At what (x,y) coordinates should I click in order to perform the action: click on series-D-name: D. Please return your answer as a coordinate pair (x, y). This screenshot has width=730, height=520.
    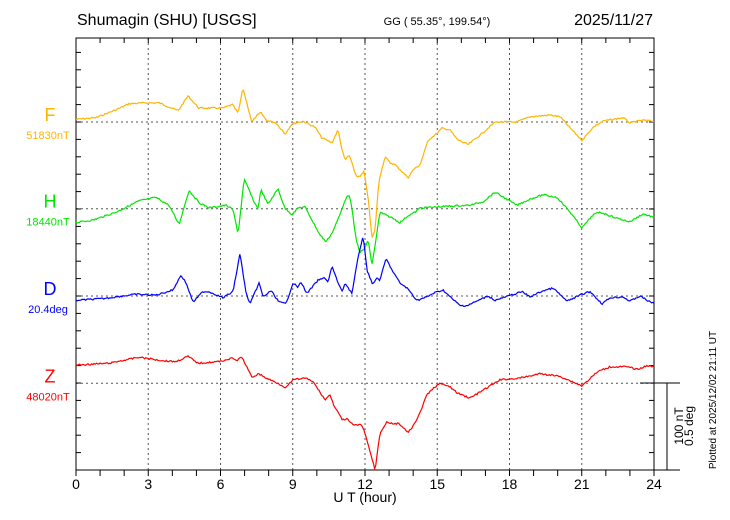
    Looking at the image, I should click on (50, 289).